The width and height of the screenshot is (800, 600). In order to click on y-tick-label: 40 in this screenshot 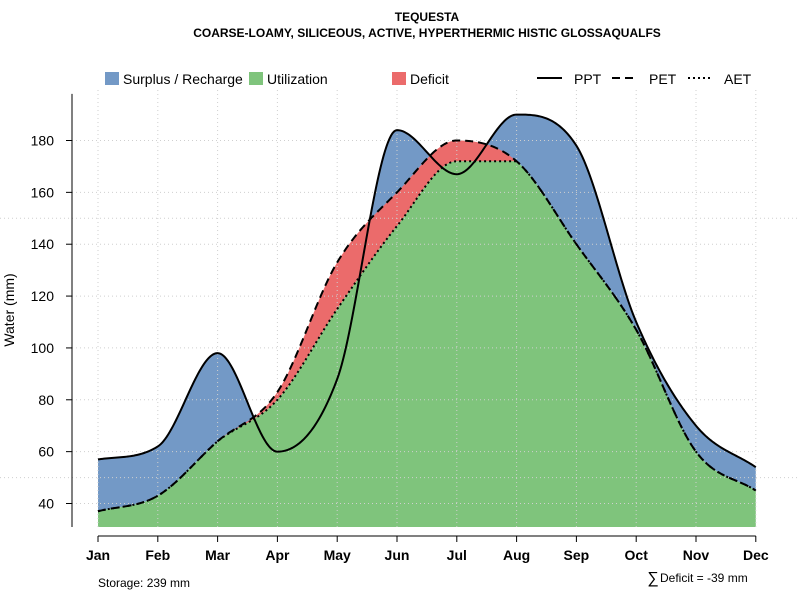, I will do `click(46, 504)`.